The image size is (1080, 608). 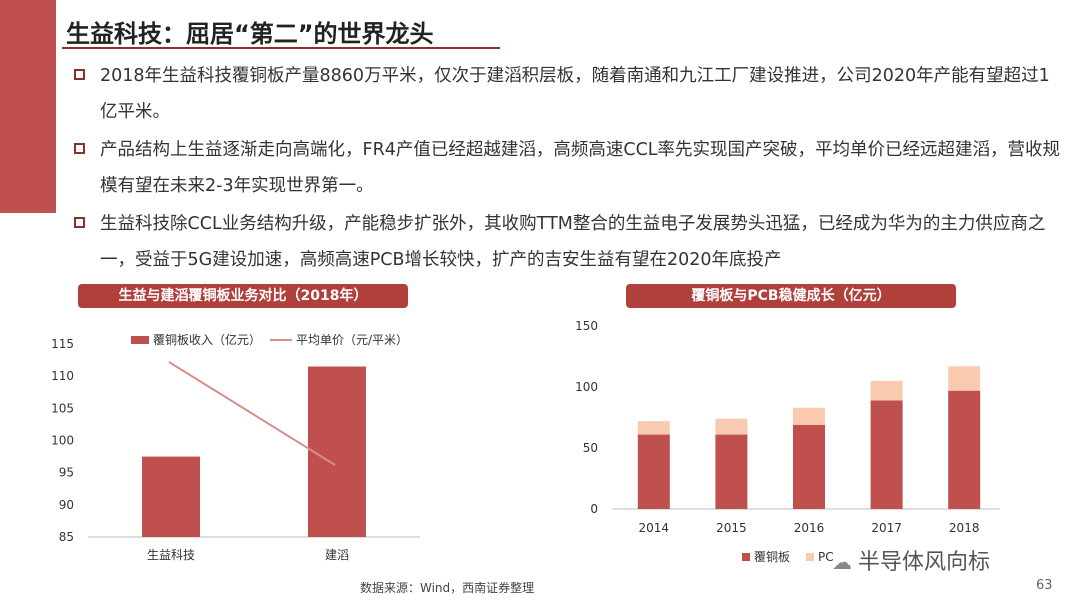 What do you see at coordinates (62, 376) in the screenshot?
I see `y-tick-label: 110` at bounding box center [62, 376].